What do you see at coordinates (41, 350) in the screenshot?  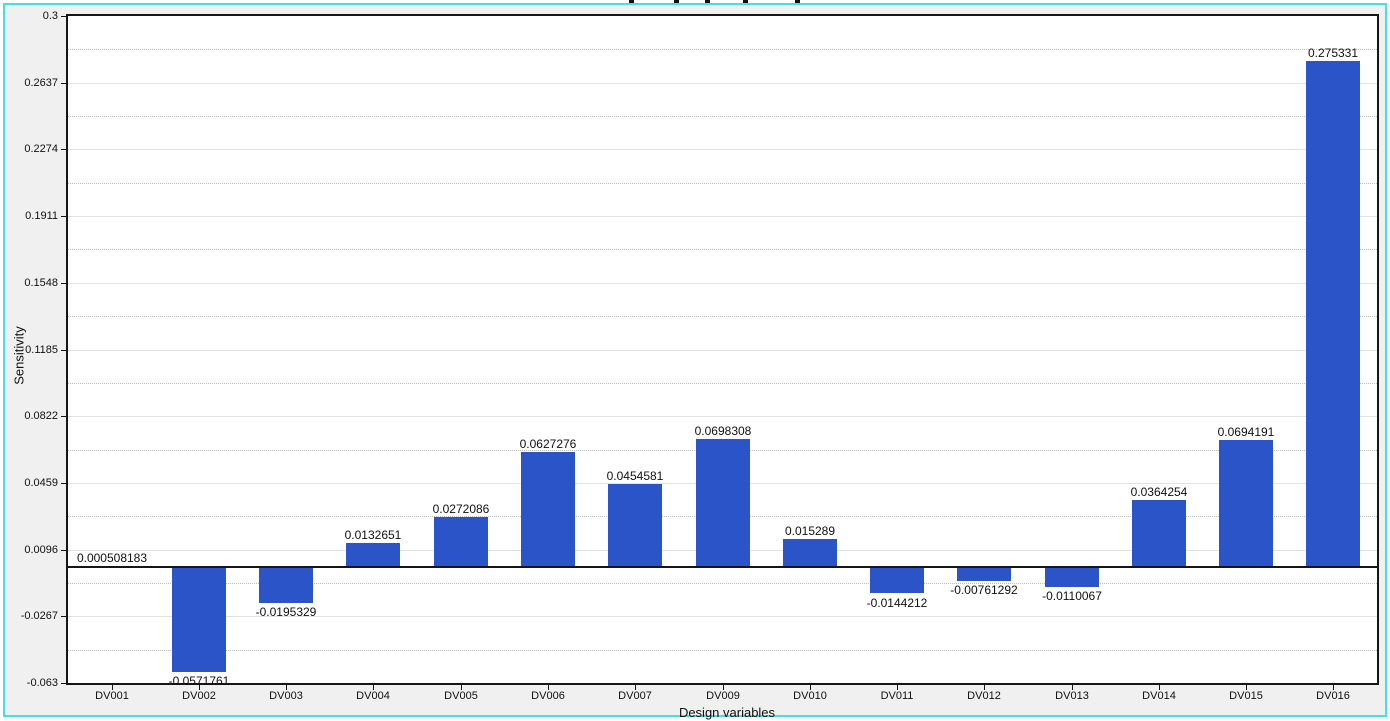 I see `y-axis-tick-label: 0.1185` at bounding box center [41, 350].